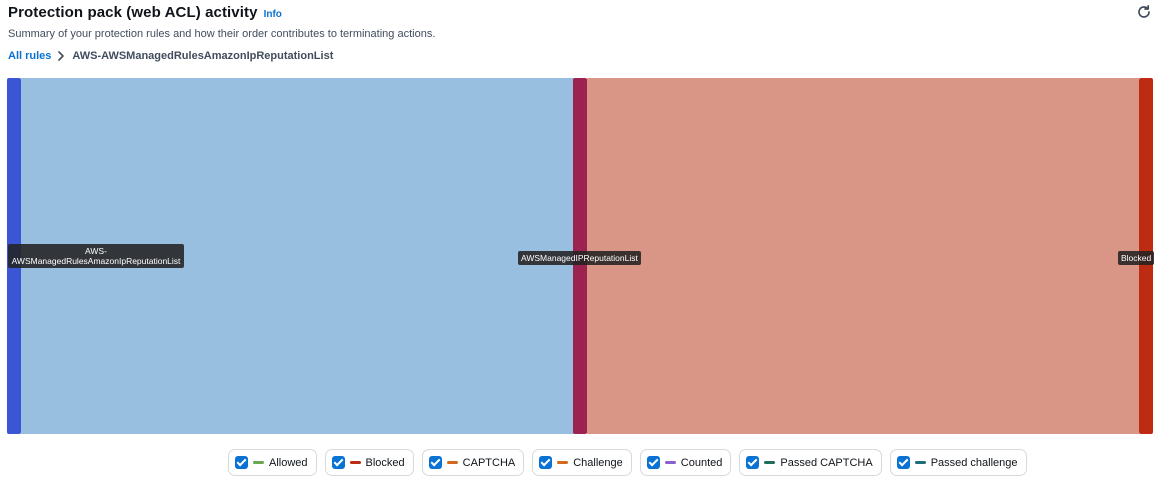  I want to click on legend-label: CAPTCHA, so click(489, 462).